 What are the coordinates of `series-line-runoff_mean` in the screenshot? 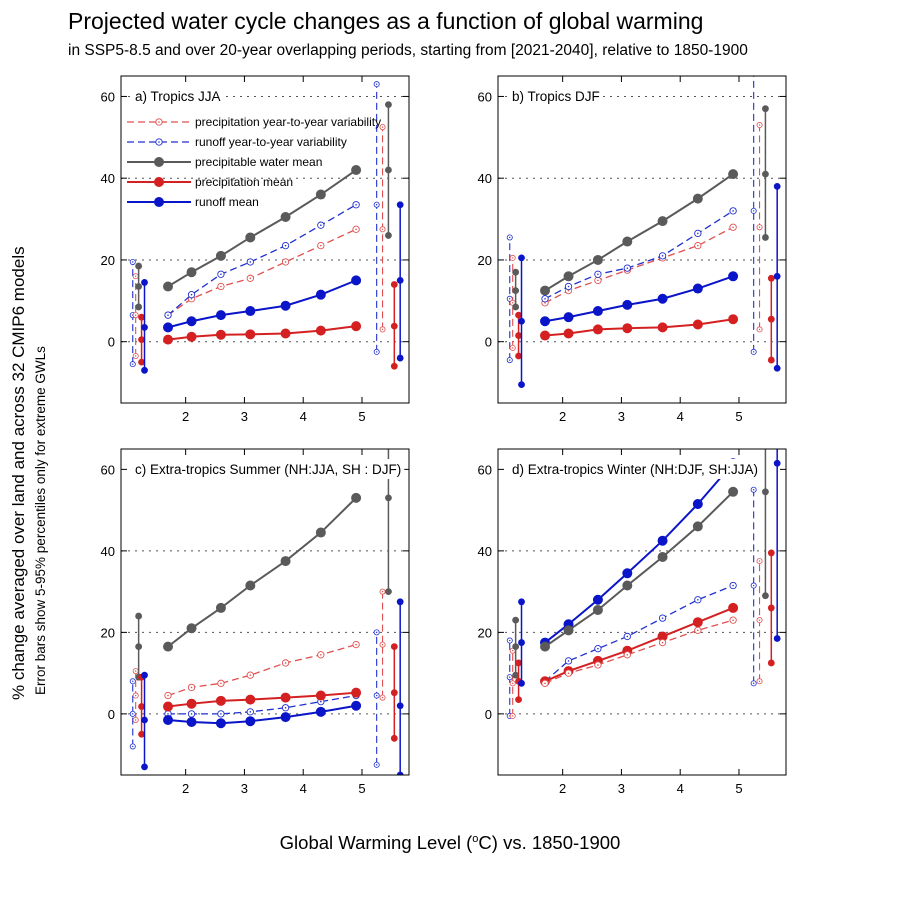 It's located at (639, 299).